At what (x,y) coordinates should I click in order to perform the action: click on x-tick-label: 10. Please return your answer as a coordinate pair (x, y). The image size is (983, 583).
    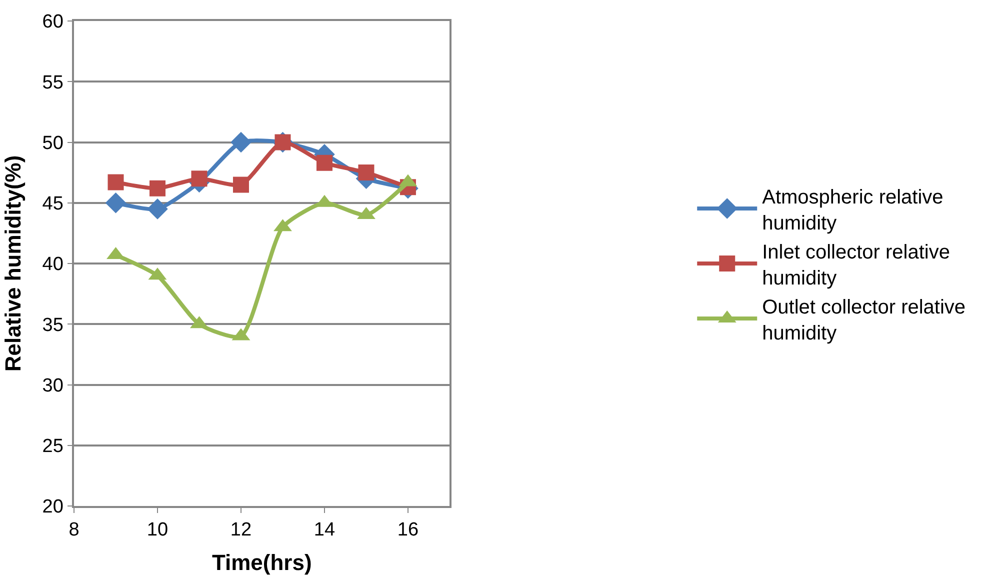
    Looking at the image, I should click on (157, 530).